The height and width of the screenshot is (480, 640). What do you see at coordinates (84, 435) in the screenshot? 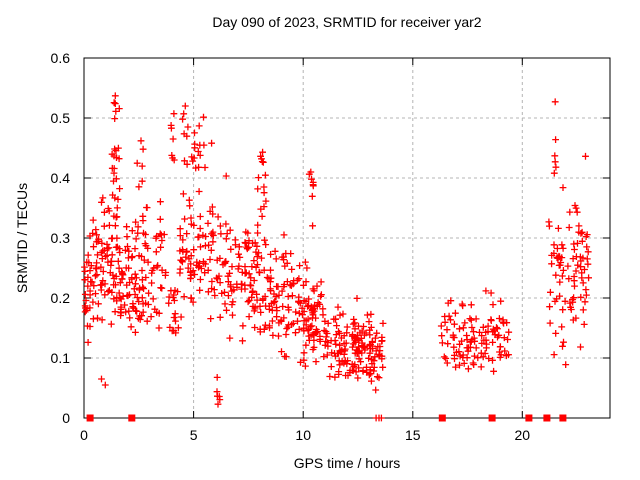
I see `x-tick-label: 0` at bounding box center [84, 435].